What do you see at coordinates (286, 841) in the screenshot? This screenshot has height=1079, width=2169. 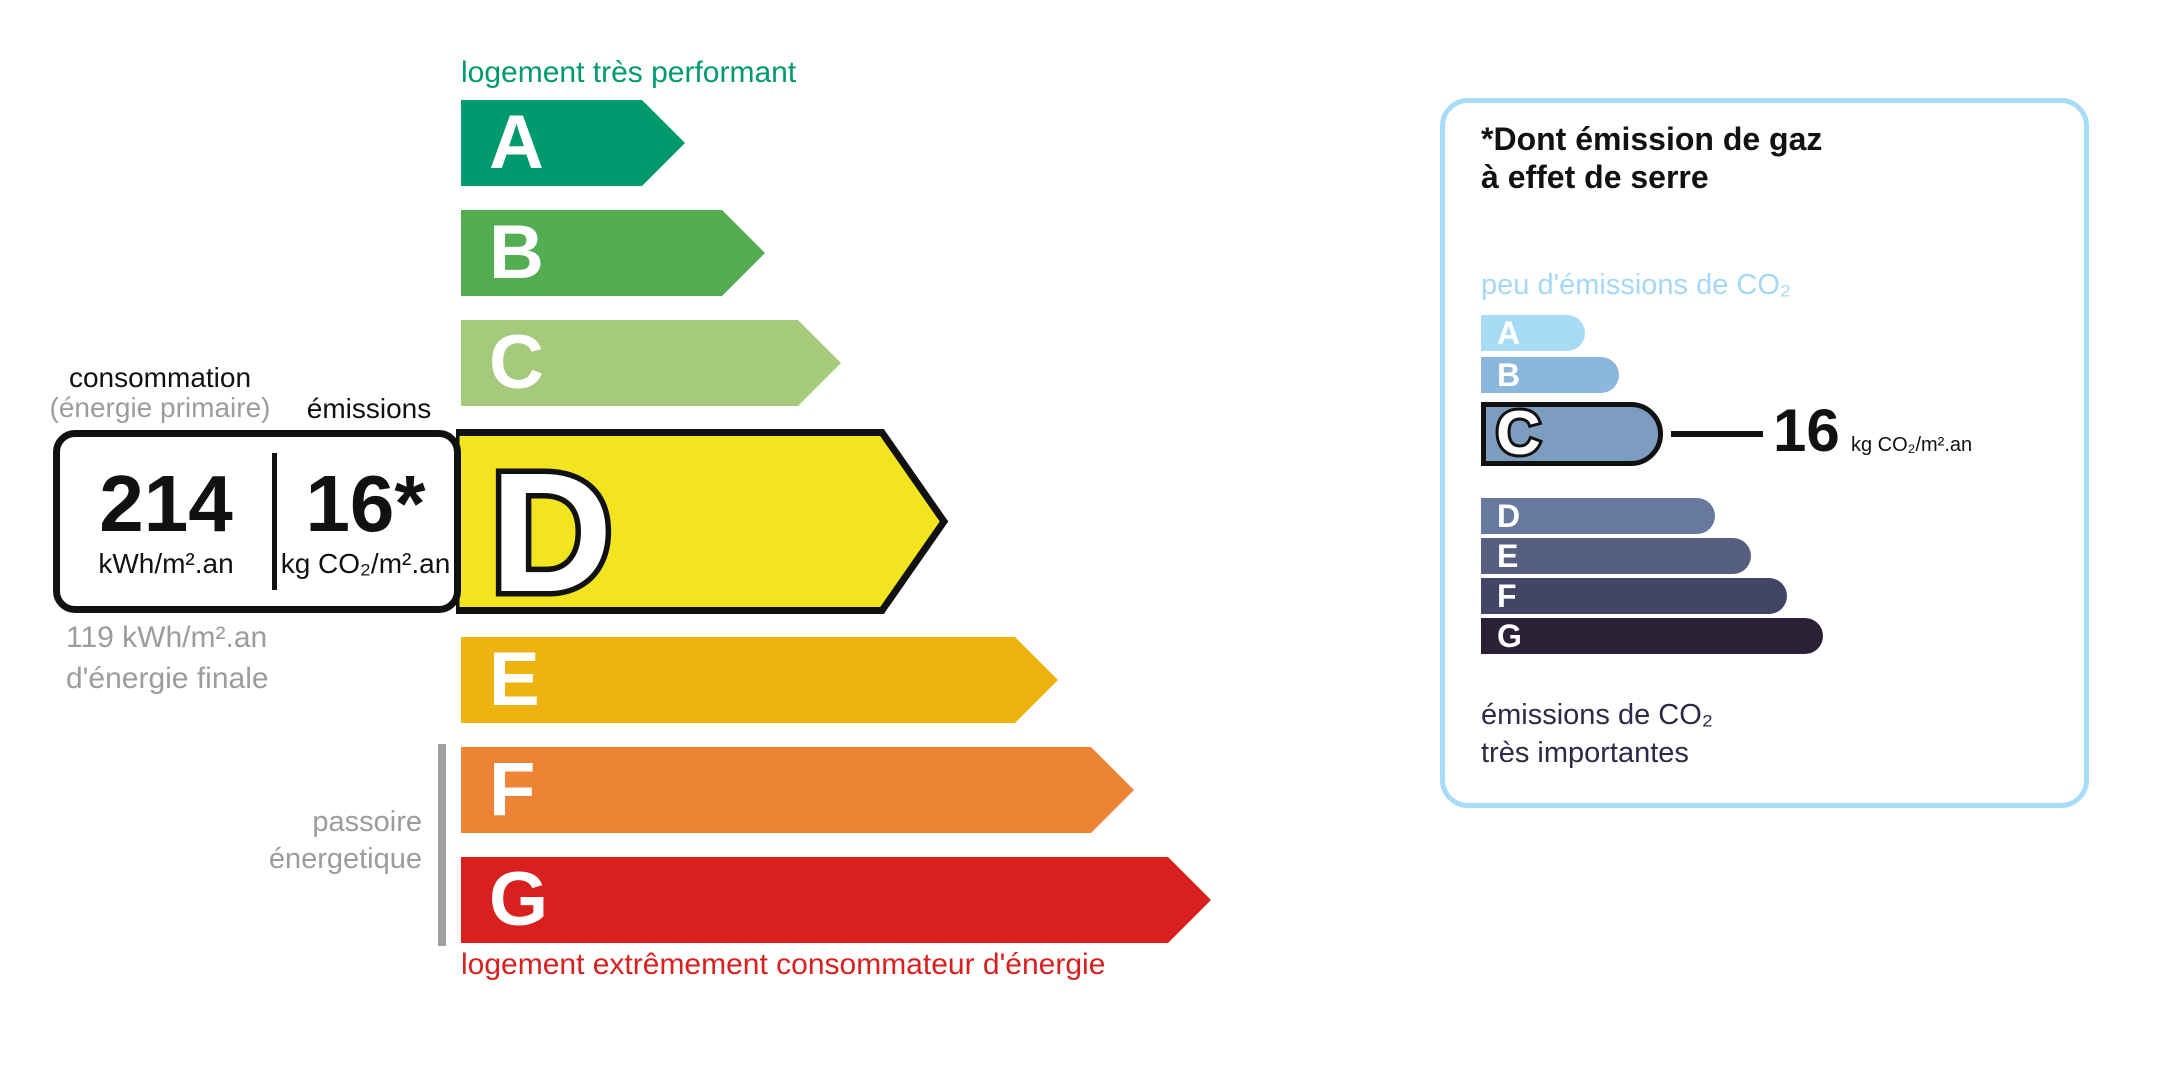 I see `passoire-energetique-label: passoire énergetique` at bounding box center [286, 841].